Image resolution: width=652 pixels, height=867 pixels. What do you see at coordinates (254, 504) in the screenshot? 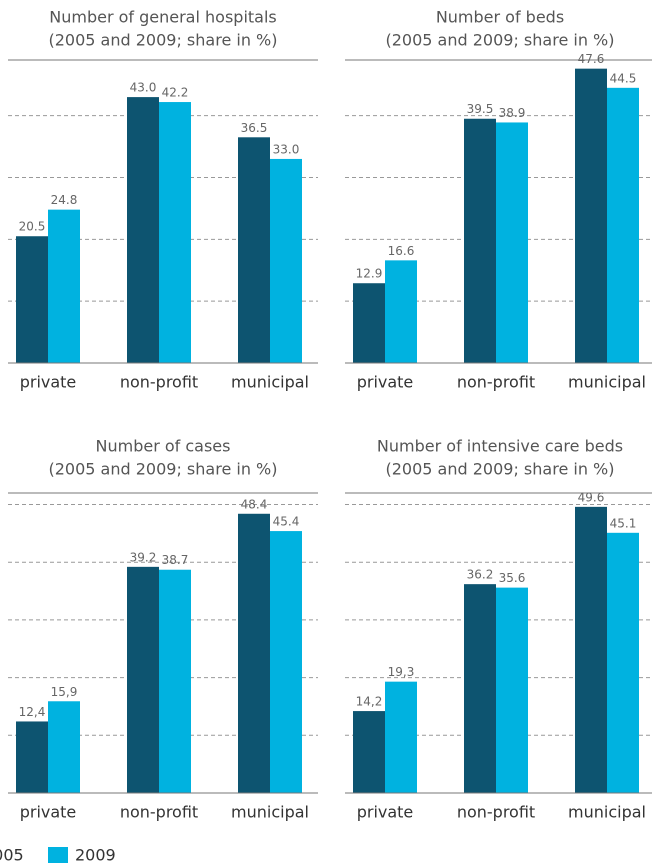
I see `value-label: 48.4` at bounding box center [254, 504].